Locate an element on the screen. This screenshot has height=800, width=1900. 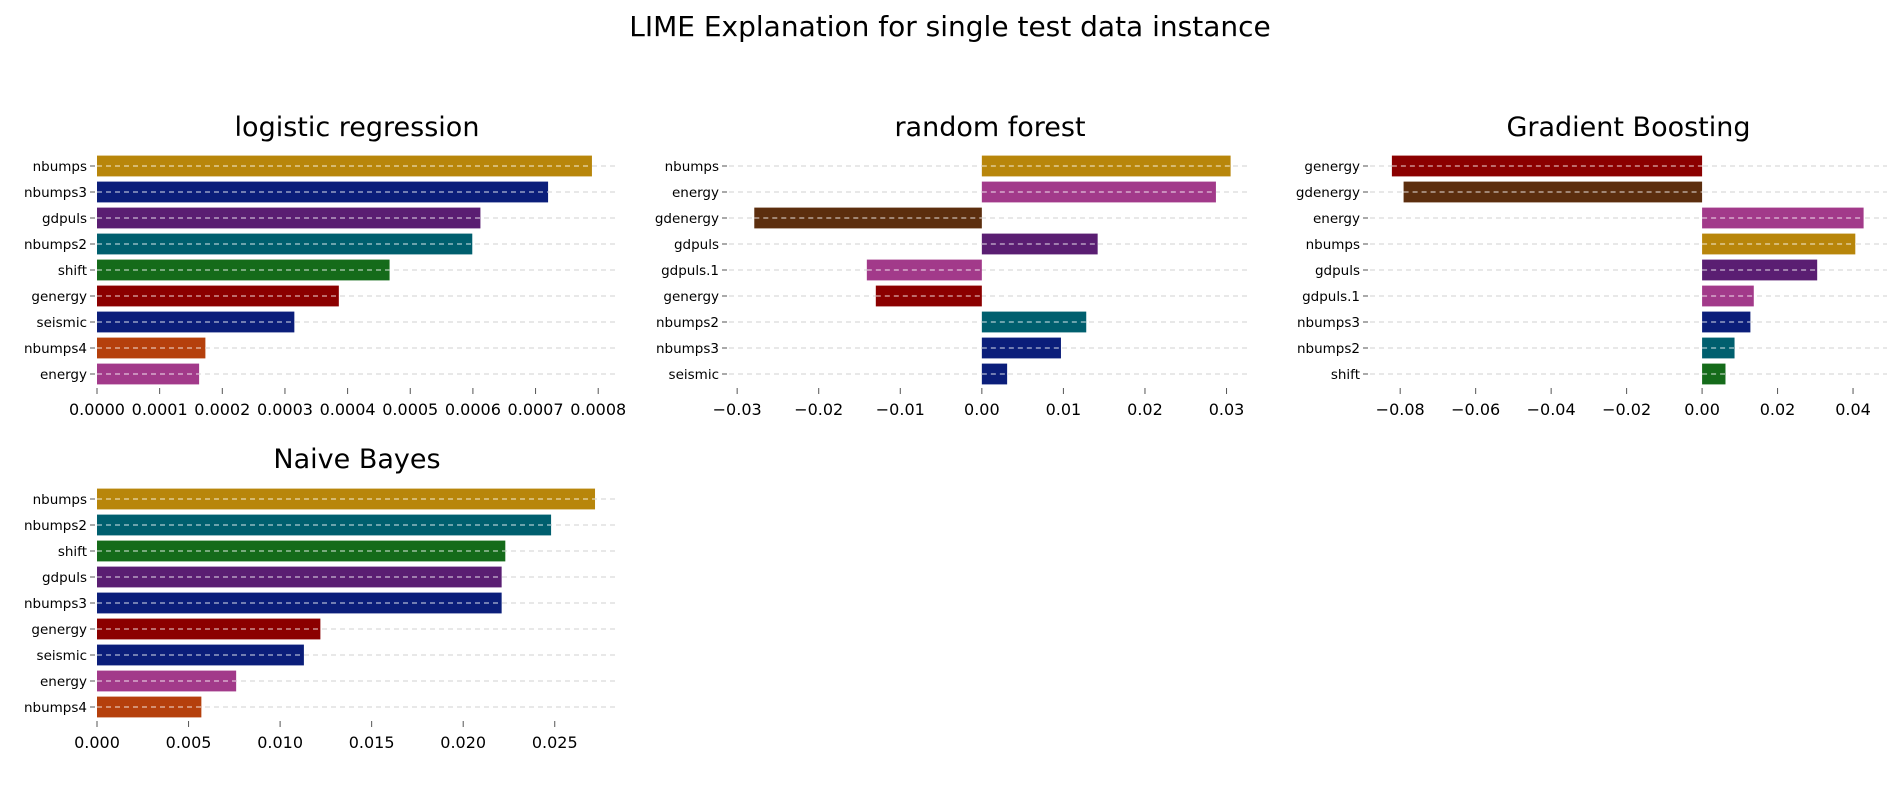
chart-title: logistic regression is located at coordinates (357, 127).